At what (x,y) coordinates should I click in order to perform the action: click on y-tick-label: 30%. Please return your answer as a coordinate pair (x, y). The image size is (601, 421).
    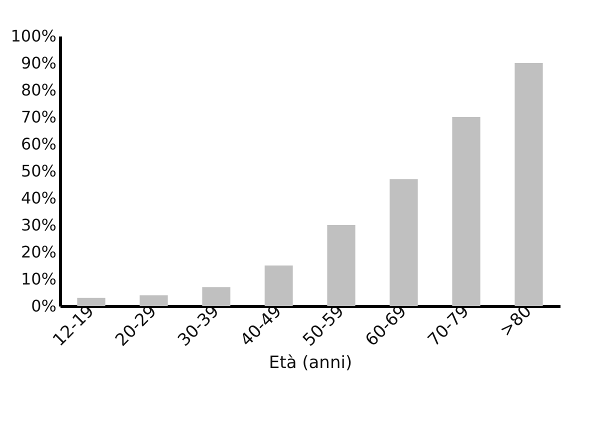
    Looking at the image, I should click on (38, 225).